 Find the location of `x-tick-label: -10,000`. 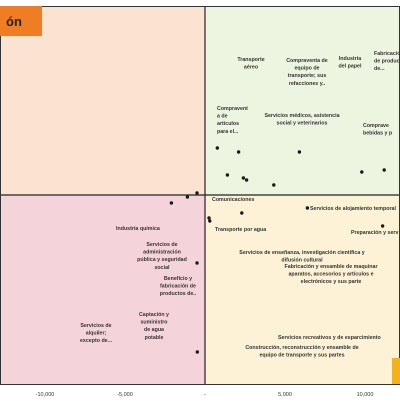

x-tick-label: -10,000 is located at coordinates (45, 395).